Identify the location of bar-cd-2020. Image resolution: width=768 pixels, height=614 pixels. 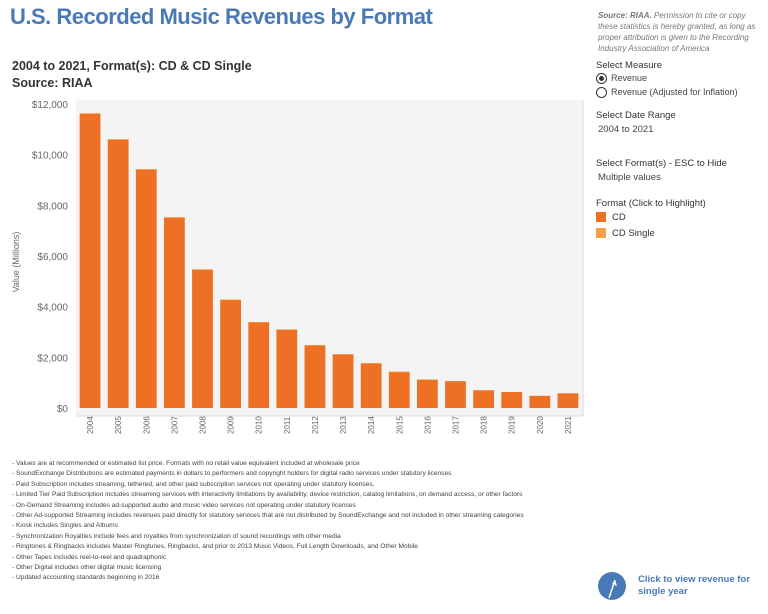
(540, 401).